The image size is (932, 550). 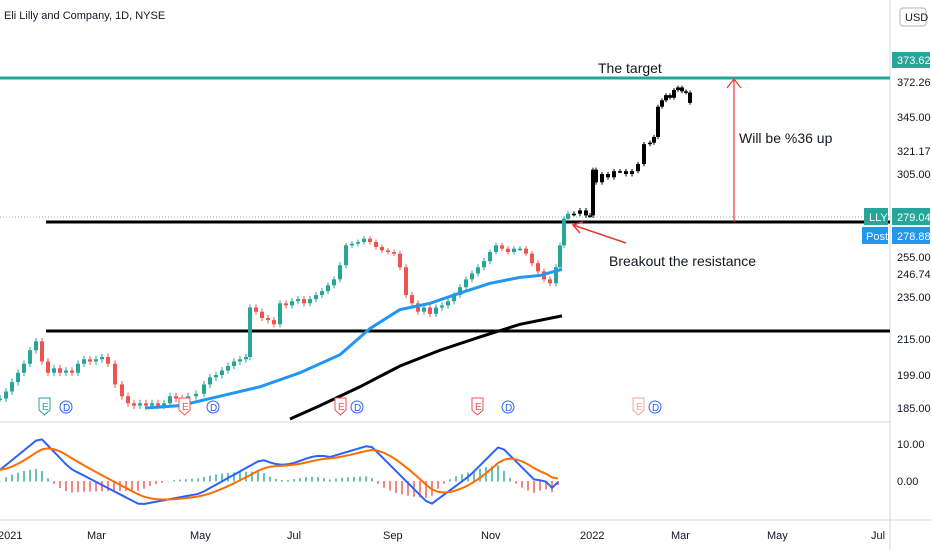 What do you see at coordinates (911, 463) in the screenshot?
I see `oscillator-axis: 10.00 0.00` at bounding box center [911, 463].